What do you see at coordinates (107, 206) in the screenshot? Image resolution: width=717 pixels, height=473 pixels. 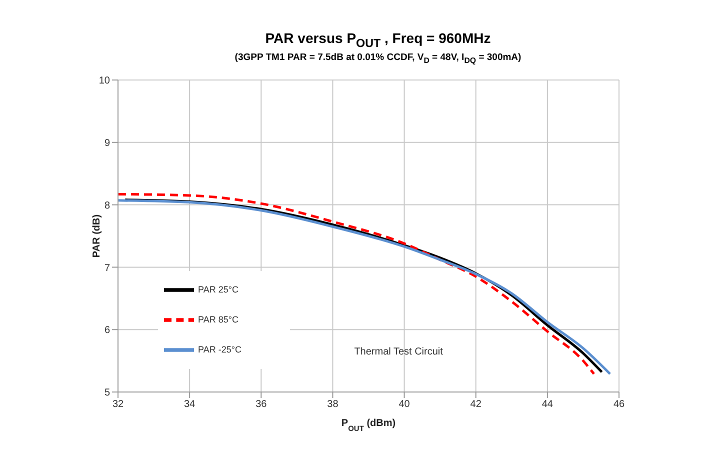 I see `y-tick-label: 8` at bounding box center [107, 206].